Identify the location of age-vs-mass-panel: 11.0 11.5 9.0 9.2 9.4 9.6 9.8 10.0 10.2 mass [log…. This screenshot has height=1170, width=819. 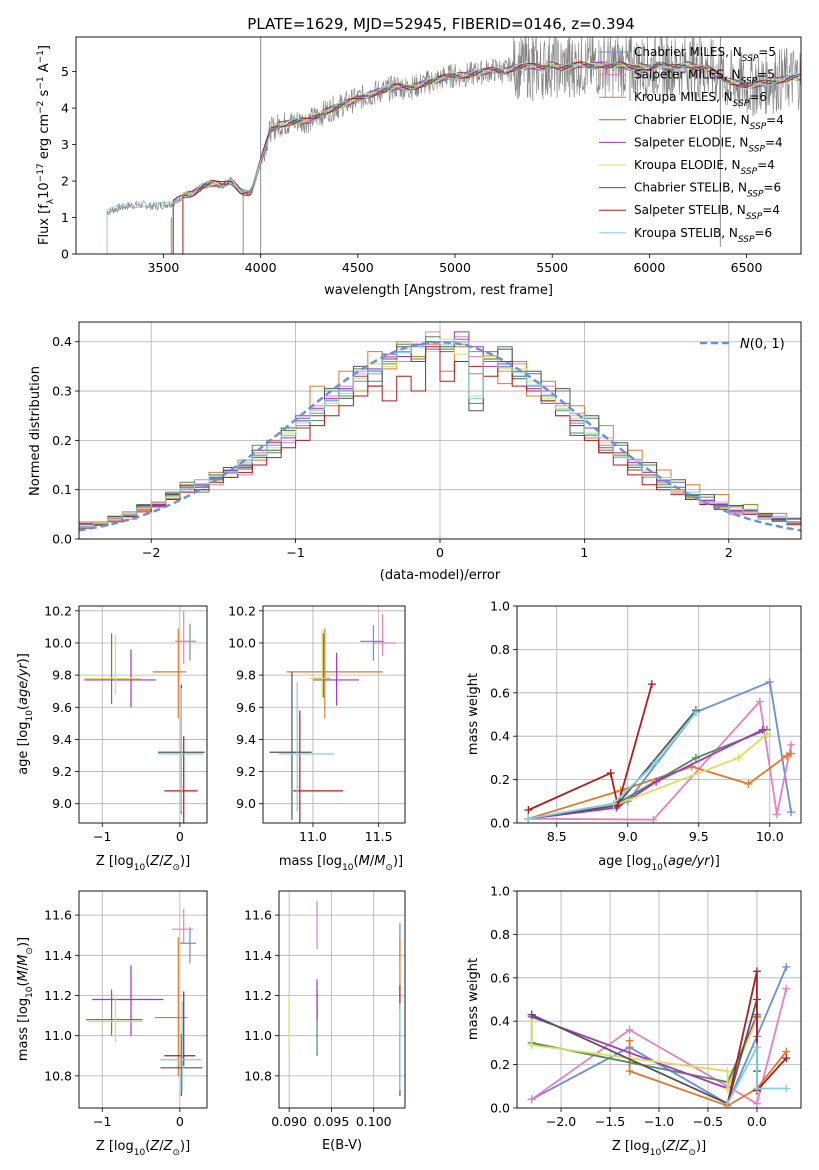
(317, 738).